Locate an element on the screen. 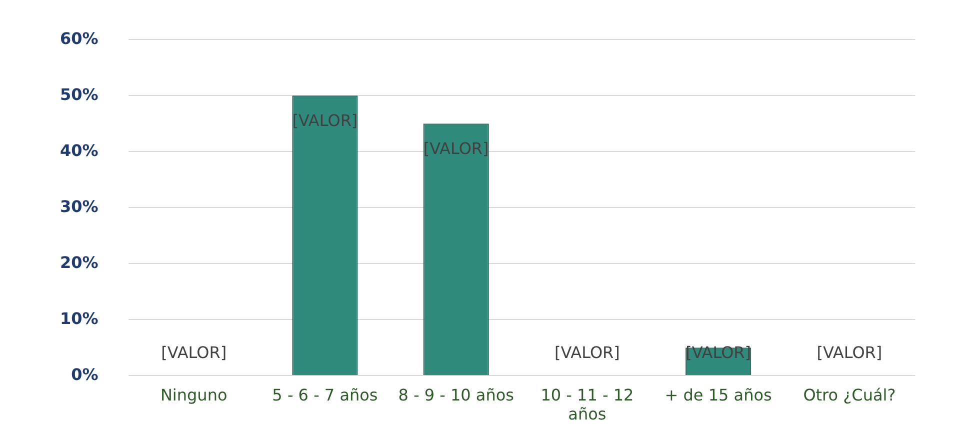 The height and width of the screenshot is (438, 955). y-tick-label: 40% is located at coordinates (79, 150).